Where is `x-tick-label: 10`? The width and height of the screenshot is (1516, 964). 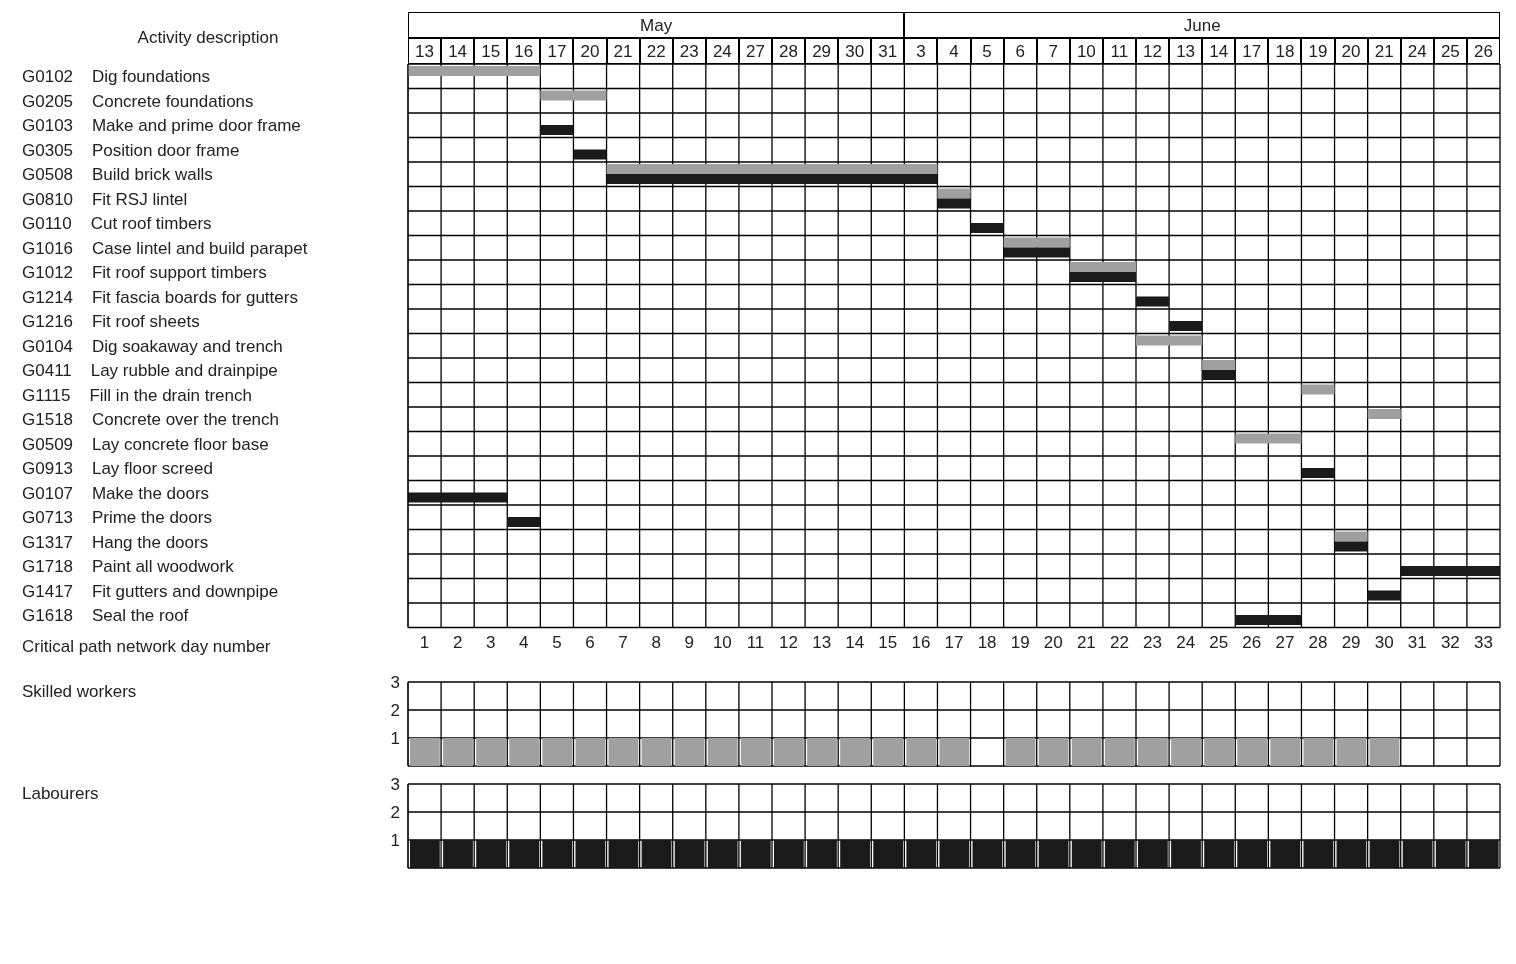
x-tick-label: 10 is located at coordinates (722, 642).